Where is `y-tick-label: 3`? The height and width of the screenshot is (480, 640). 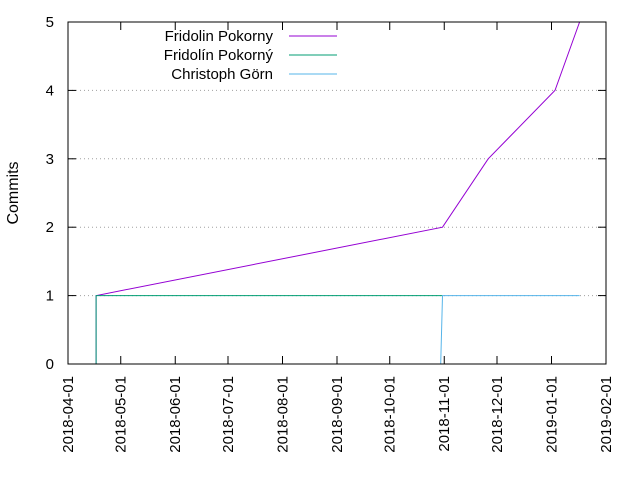 y-tick-label: 3 is located at coordinates (50, 159).